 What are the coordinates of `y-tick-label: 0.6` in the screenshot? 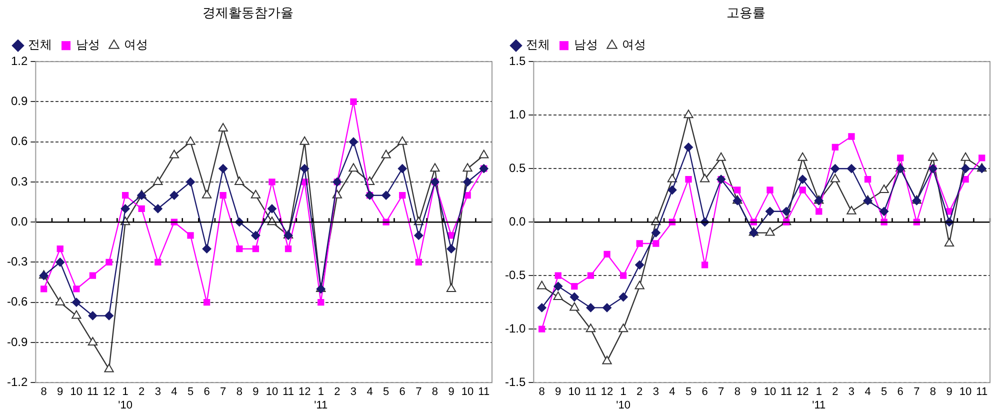 It's located at (19, 141).